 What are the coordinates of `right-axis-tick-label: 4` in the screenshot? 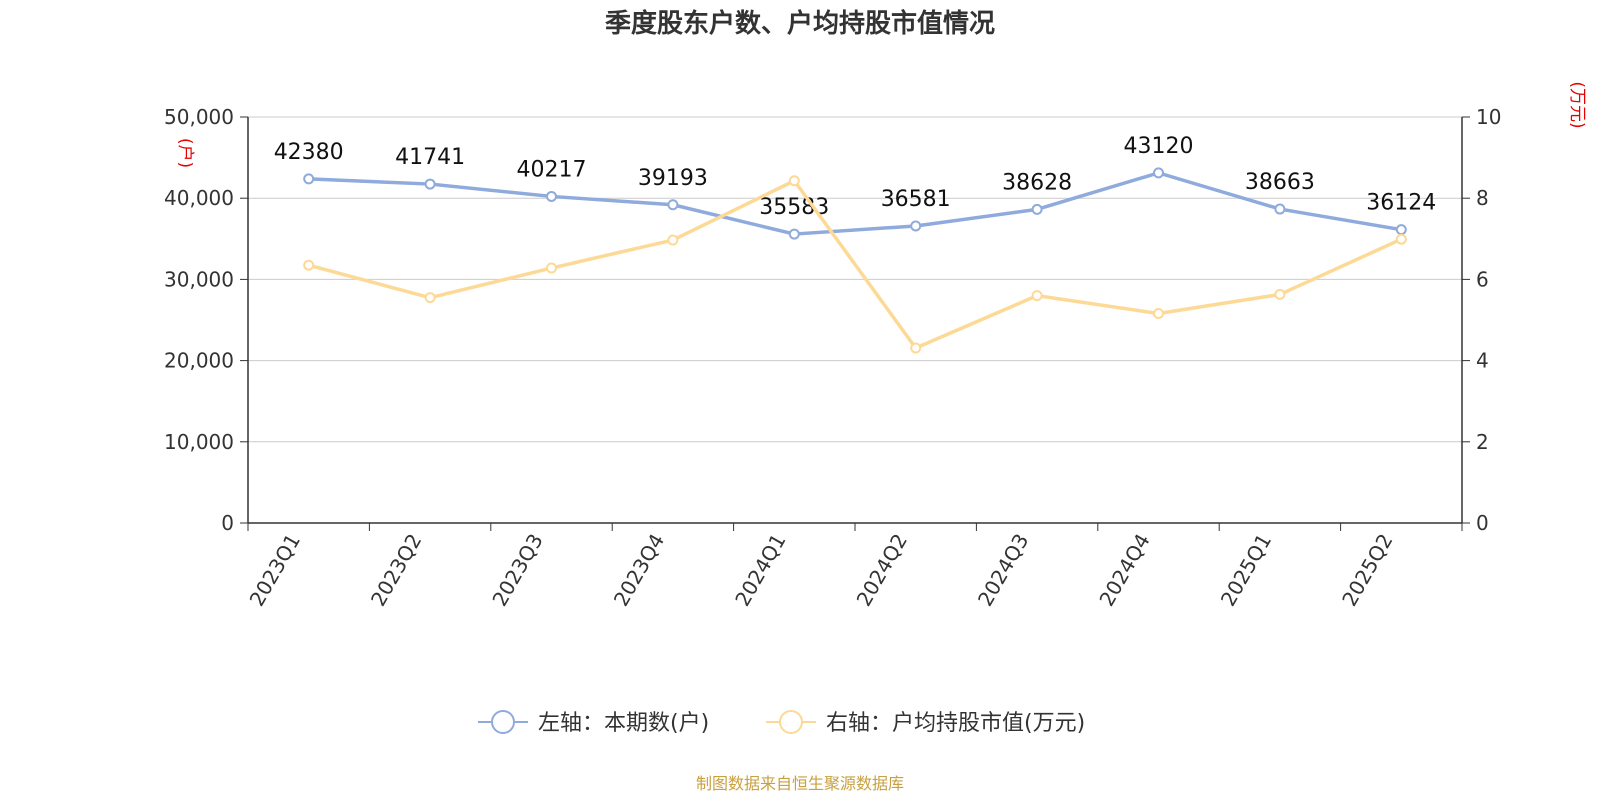 It's located at (1482, 361).